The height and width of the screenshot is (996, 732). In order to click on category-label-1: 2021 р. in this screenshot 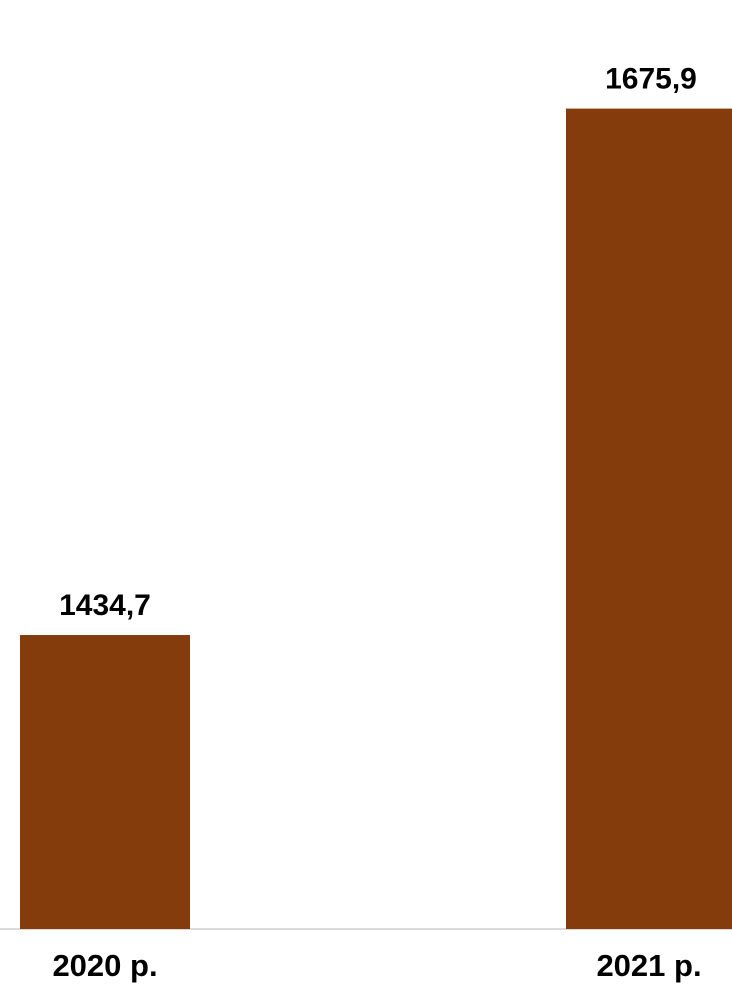, I will do `click(648, 965)`.